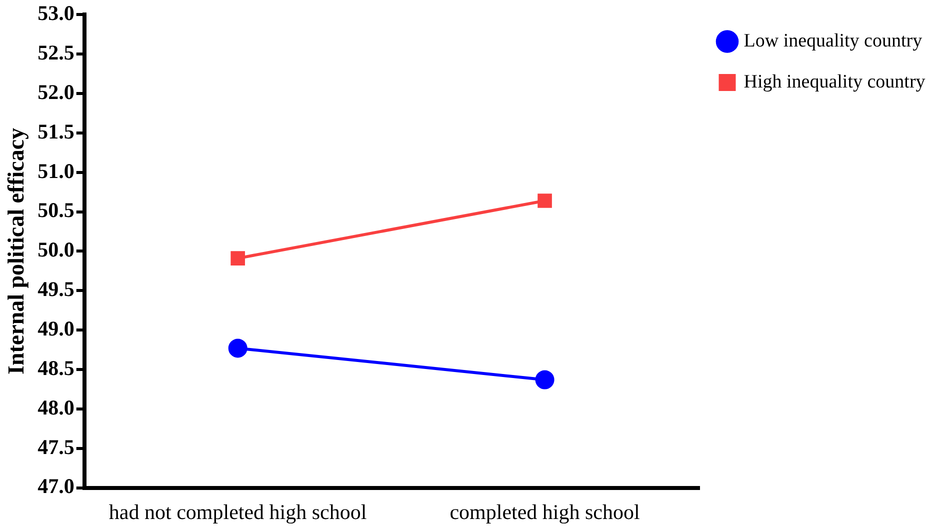 Image resolution: width=931 pixels, height=529 pixels. Describe the element at coordinates (56, 170) in the screenshot. I see `y-tick-label: 51.0` at that location.